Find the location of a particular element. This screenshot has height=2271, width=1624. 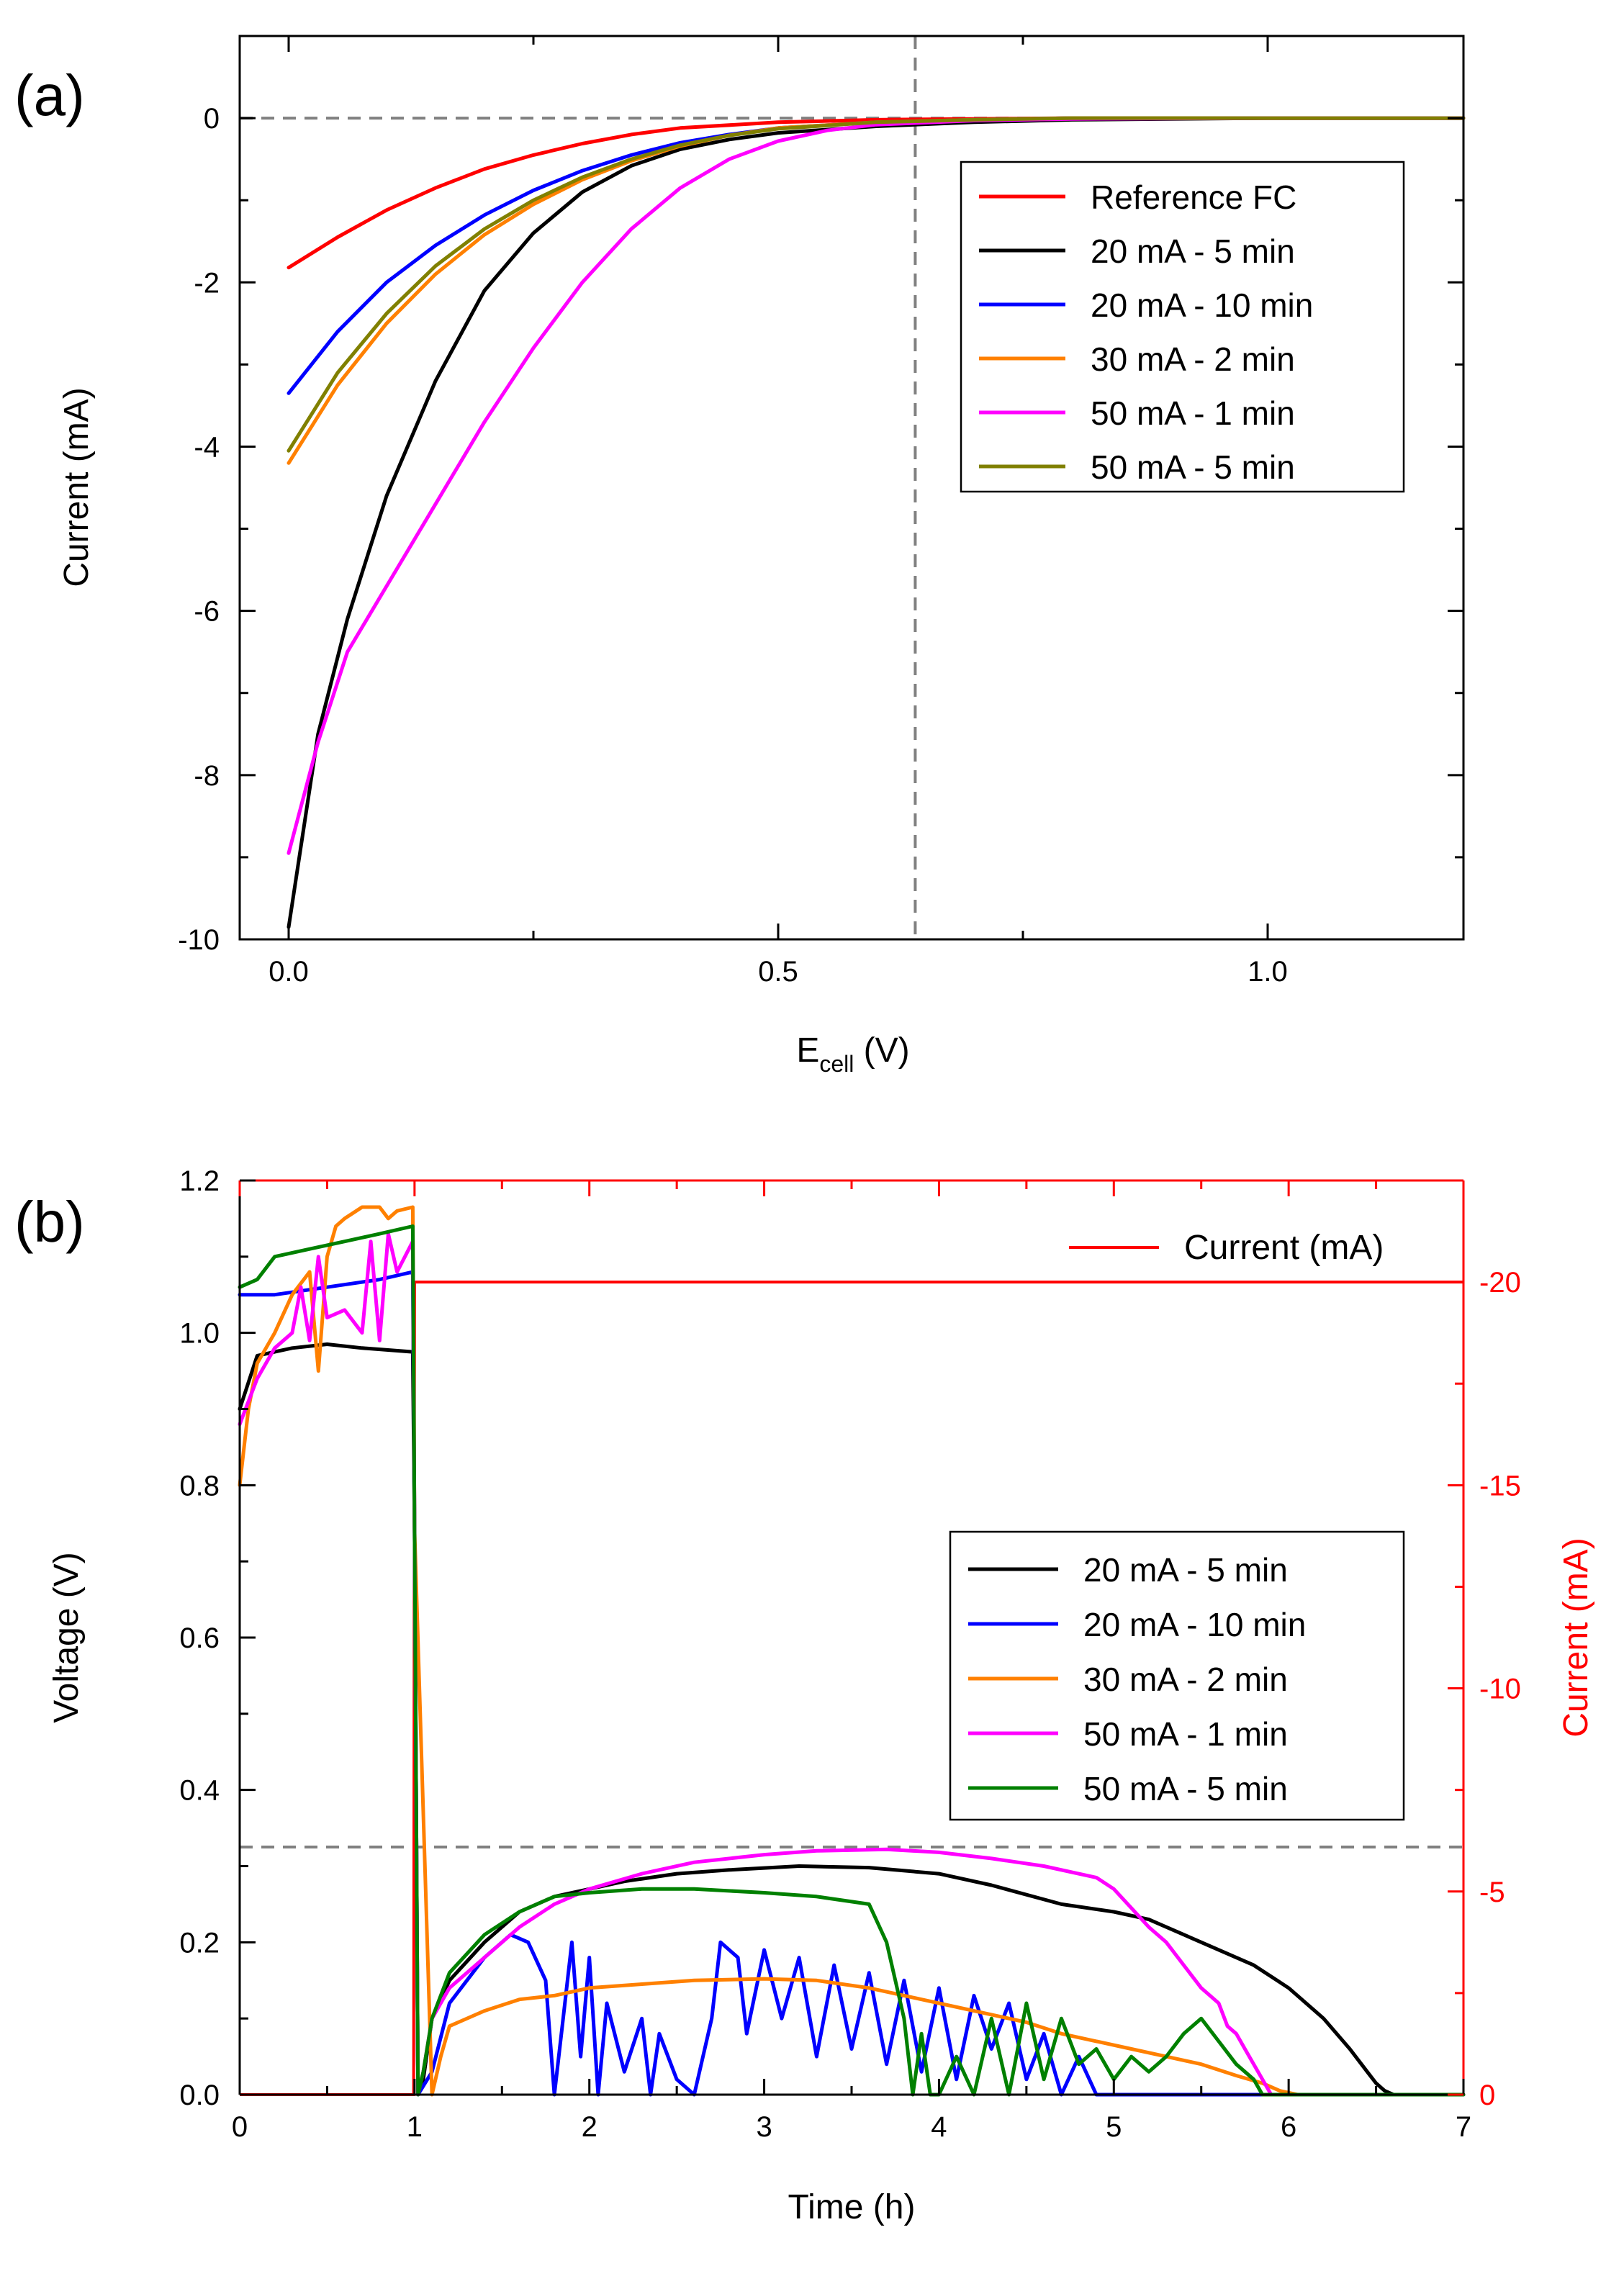

panel-b-y2tick-label: 0 is located at coordinates (1487, 2095).